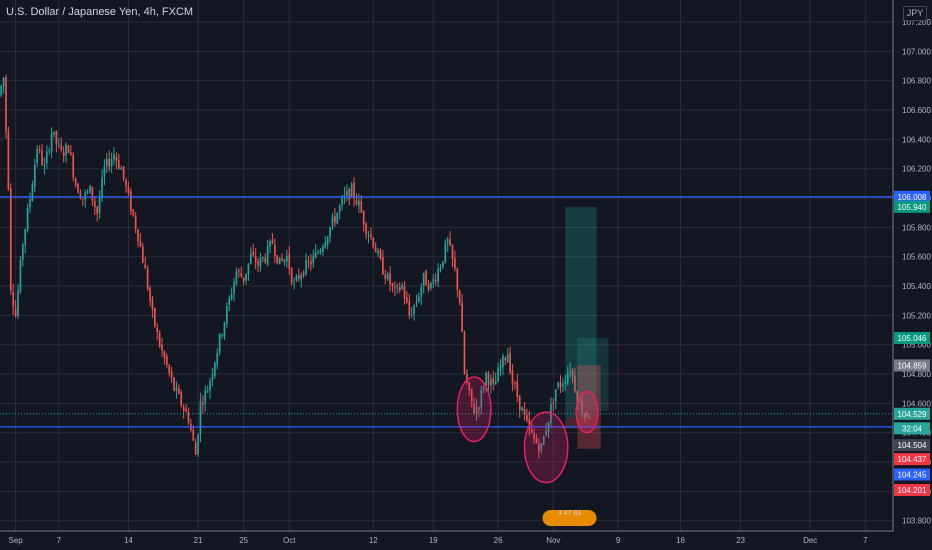  Describe the element at coordinates (618, 540) in the screenshot. I see `time-tick-label: 9` at that location.